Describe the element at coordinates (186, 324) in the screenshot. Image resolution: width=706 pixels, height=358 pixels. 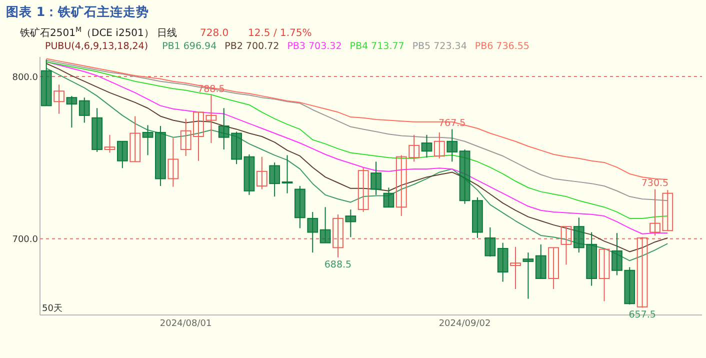
I see `x-tick-label: 2024/08/01` at that location.